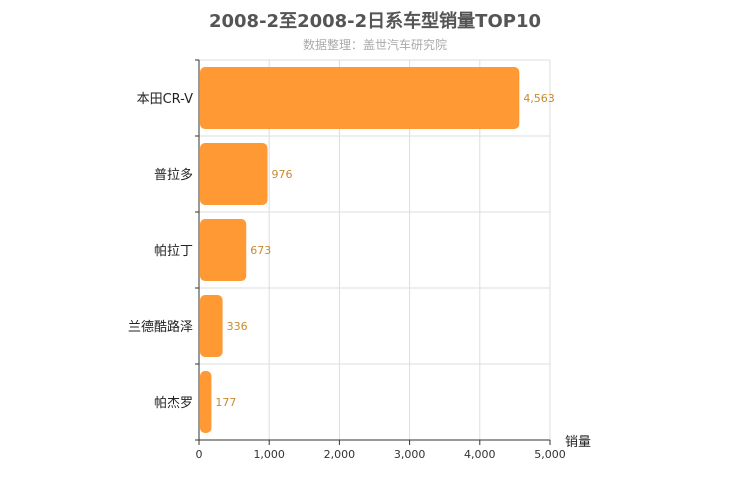 The width and height of the screenshot is (750, 500). I want to click on x-axis-title: 销量, so click(578, 442).